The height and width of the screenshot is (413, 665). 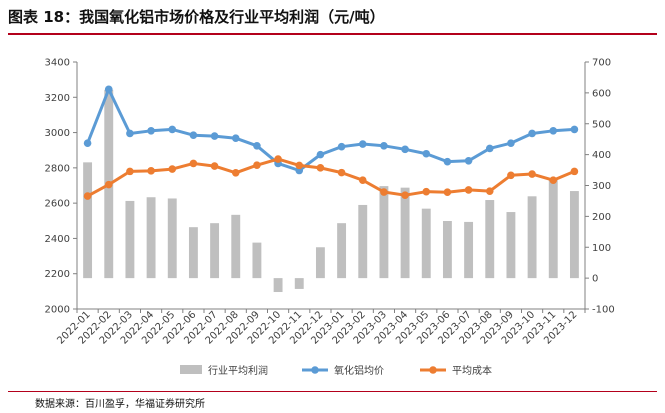 What do you see at coordinates (57, 274) in the screenshot?
I see `left-tick-label: 2200` at bounding box center [57, 274].